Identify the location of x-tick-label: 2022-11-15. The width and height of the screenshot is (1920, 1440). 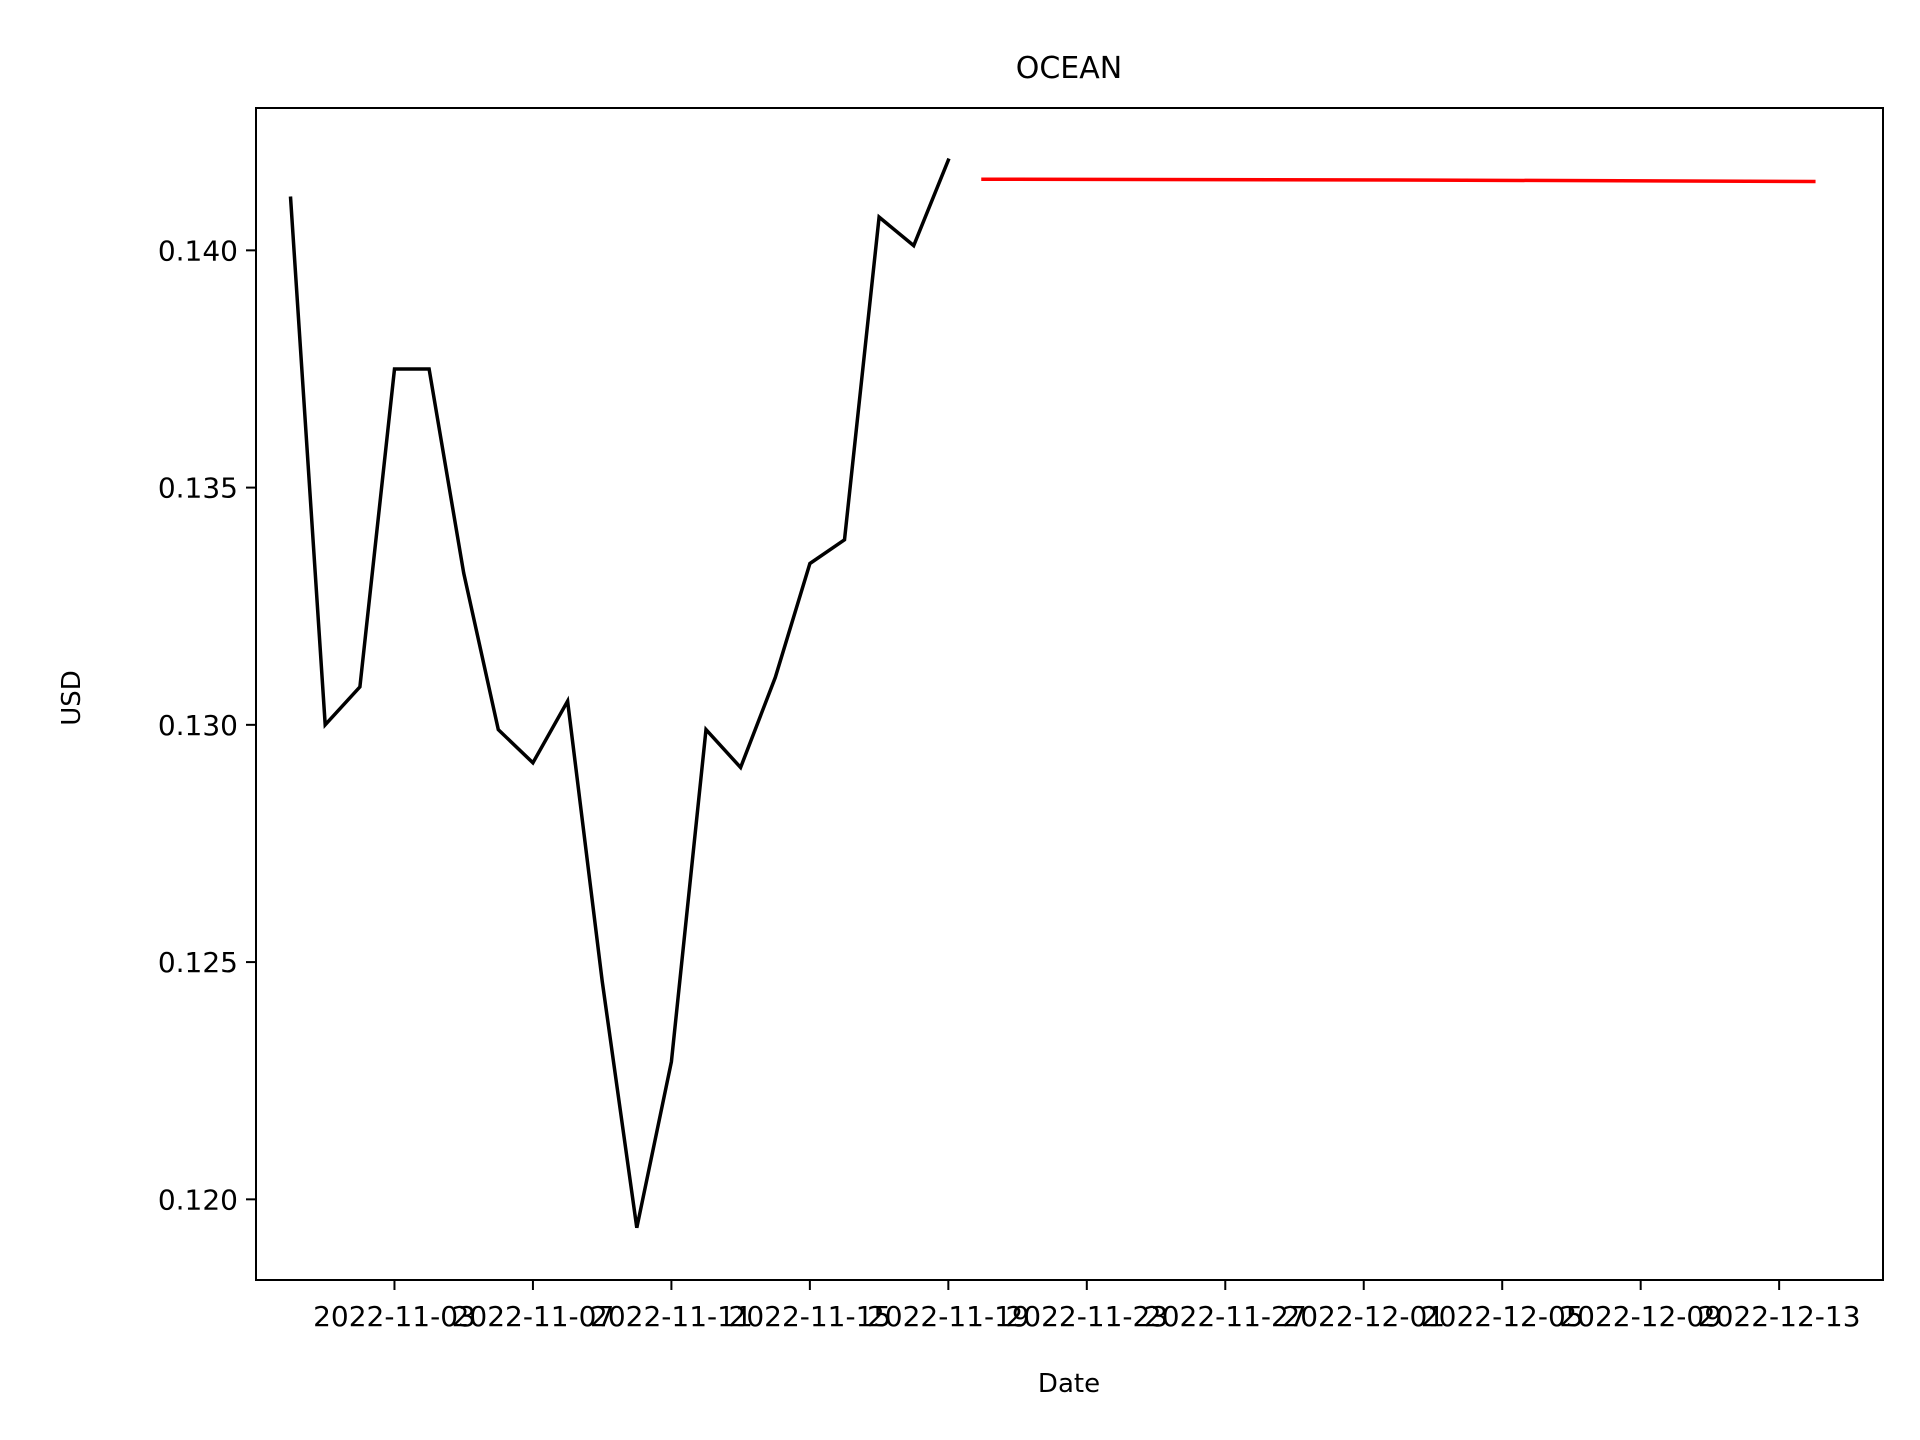
(810, 1316).